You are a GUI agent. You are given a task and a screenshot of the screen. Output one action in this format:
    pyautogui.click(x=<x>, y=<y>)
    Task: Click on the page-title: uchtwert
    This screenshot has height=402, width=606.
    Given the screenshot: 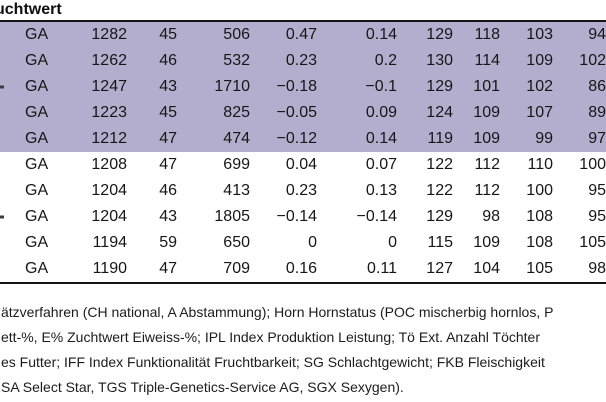 What is the action you would take?
    pyautogui.click(x=31, y=9)
    